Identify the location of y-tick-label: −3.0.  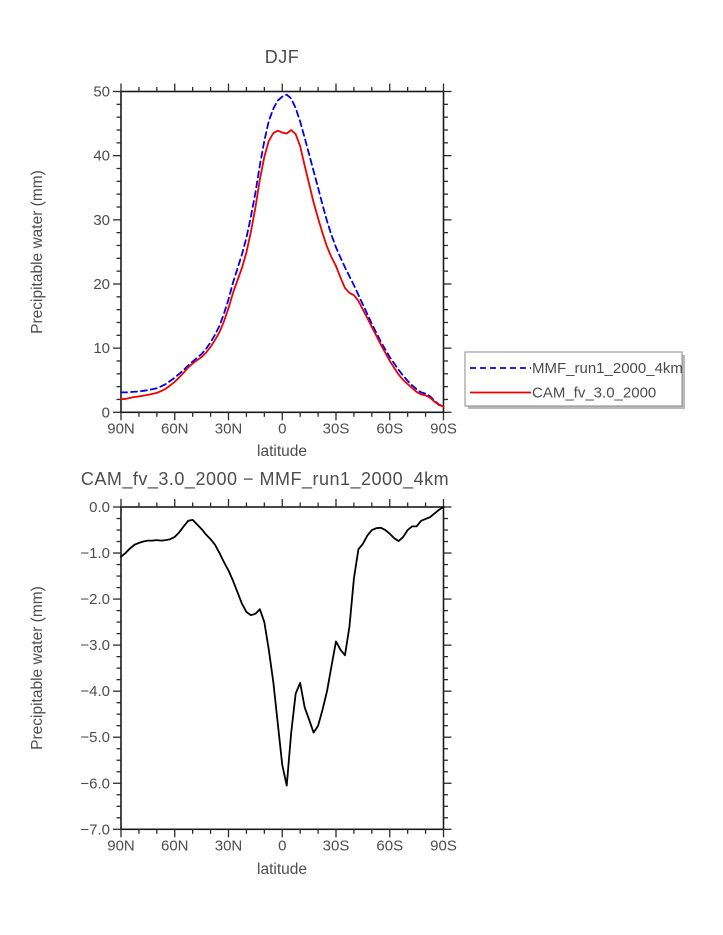
(95, 645).